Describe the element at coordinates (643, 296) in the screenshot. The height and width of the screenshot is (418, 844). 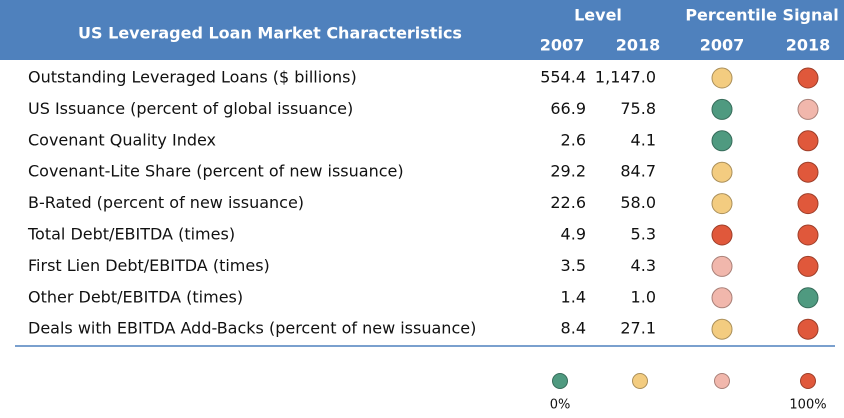
I see `level-value: 1.0` at that location.